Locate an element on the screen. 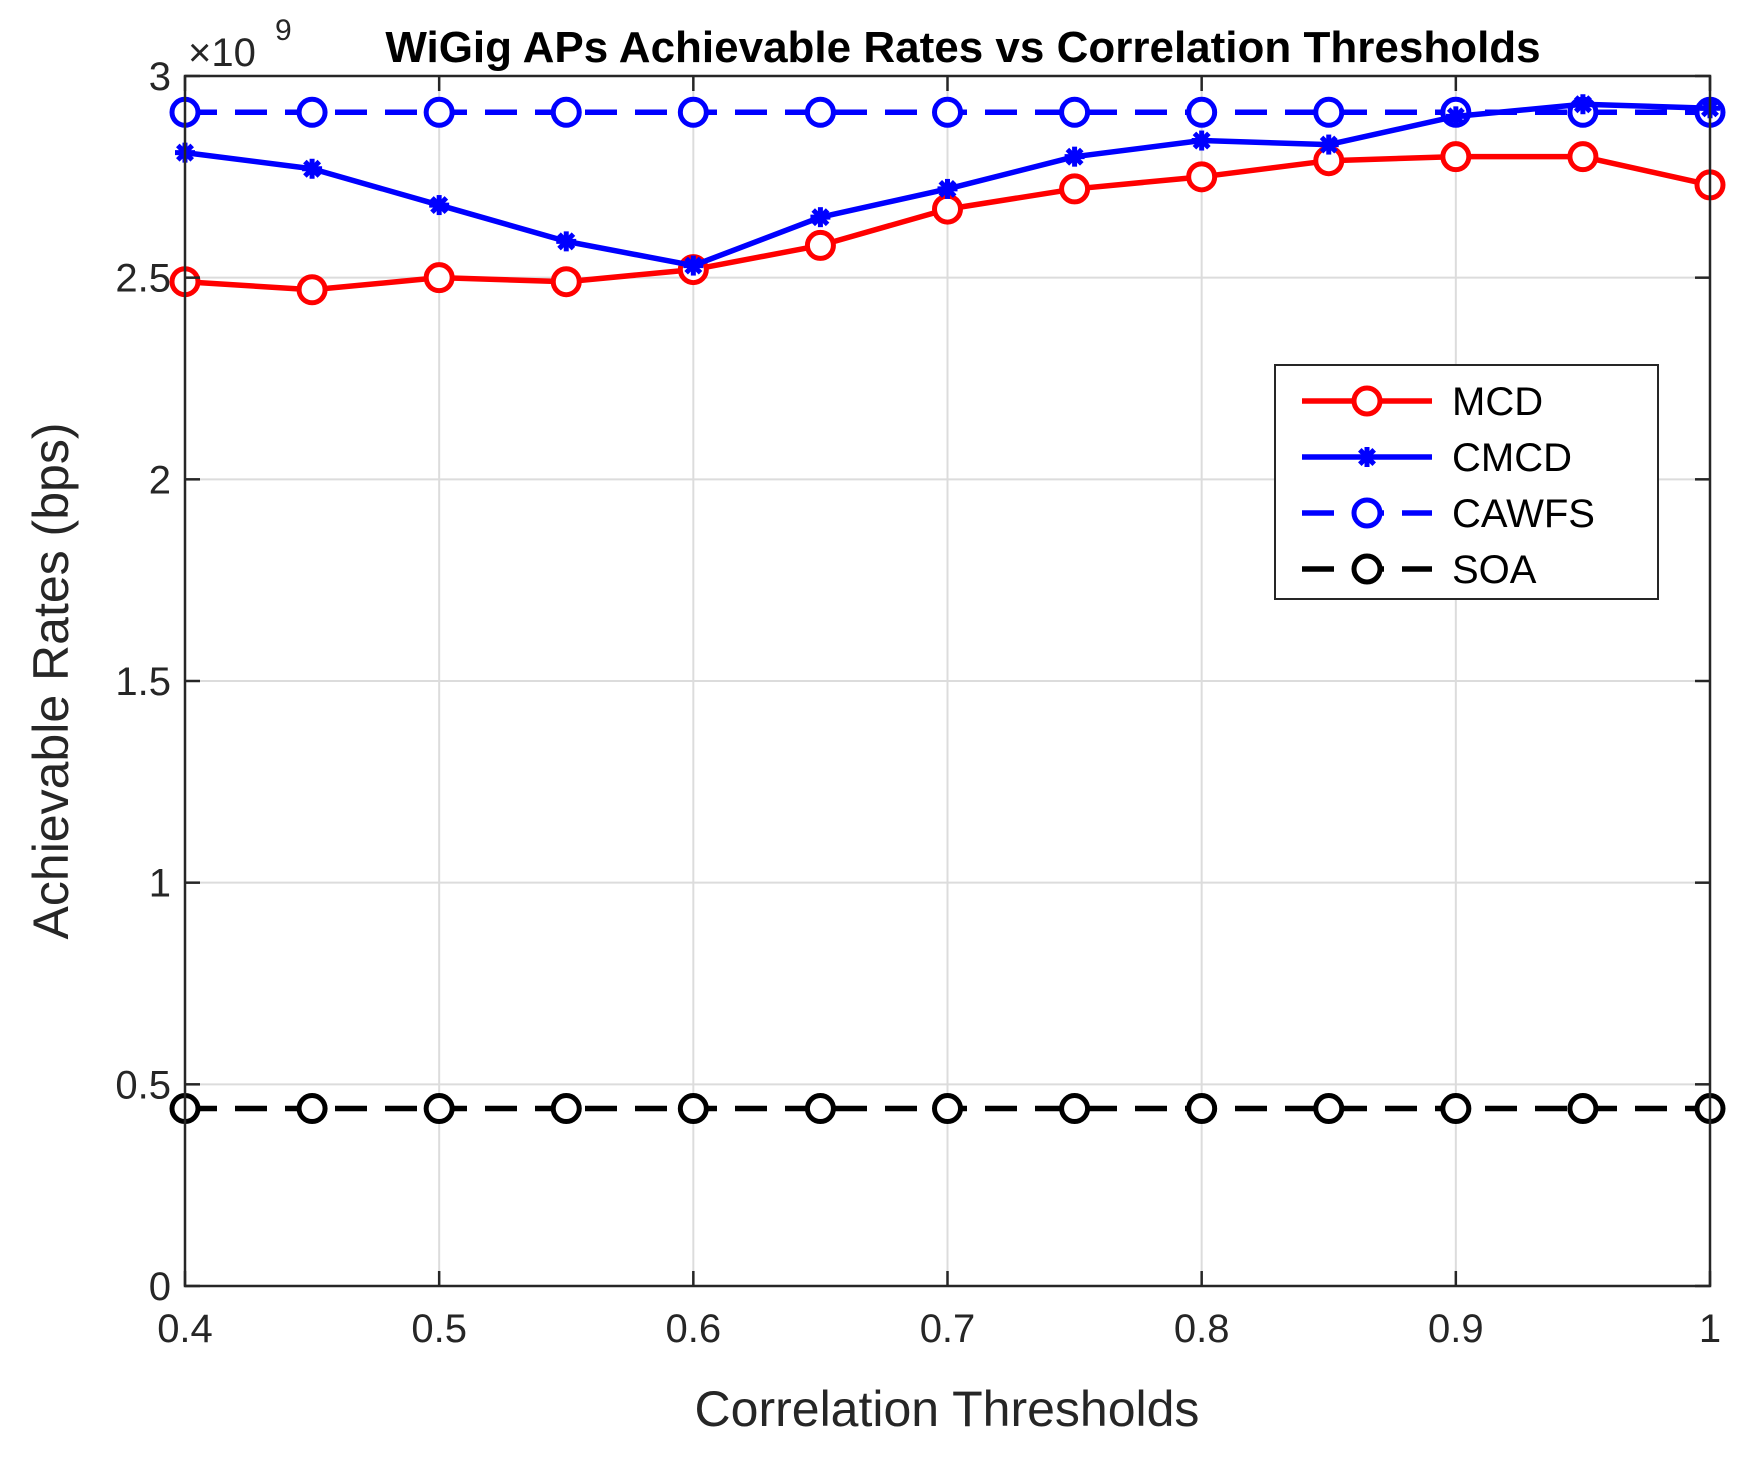 This screenshot has height=1466, width=1741. legend-item-cawfs: CAWFS is located at coordinates (1448, 514).